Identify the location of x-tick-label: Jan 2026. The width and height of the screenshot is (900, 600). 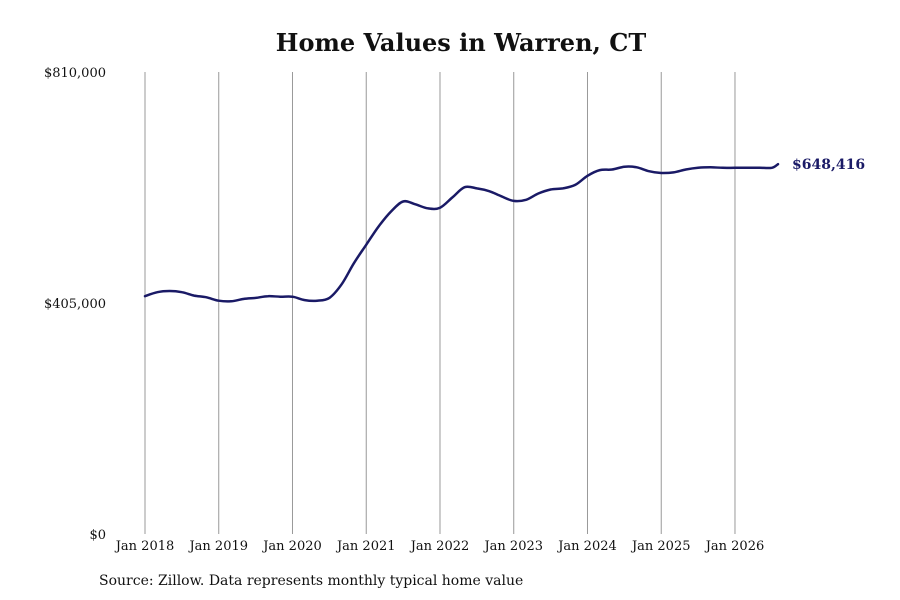
(734, 546).